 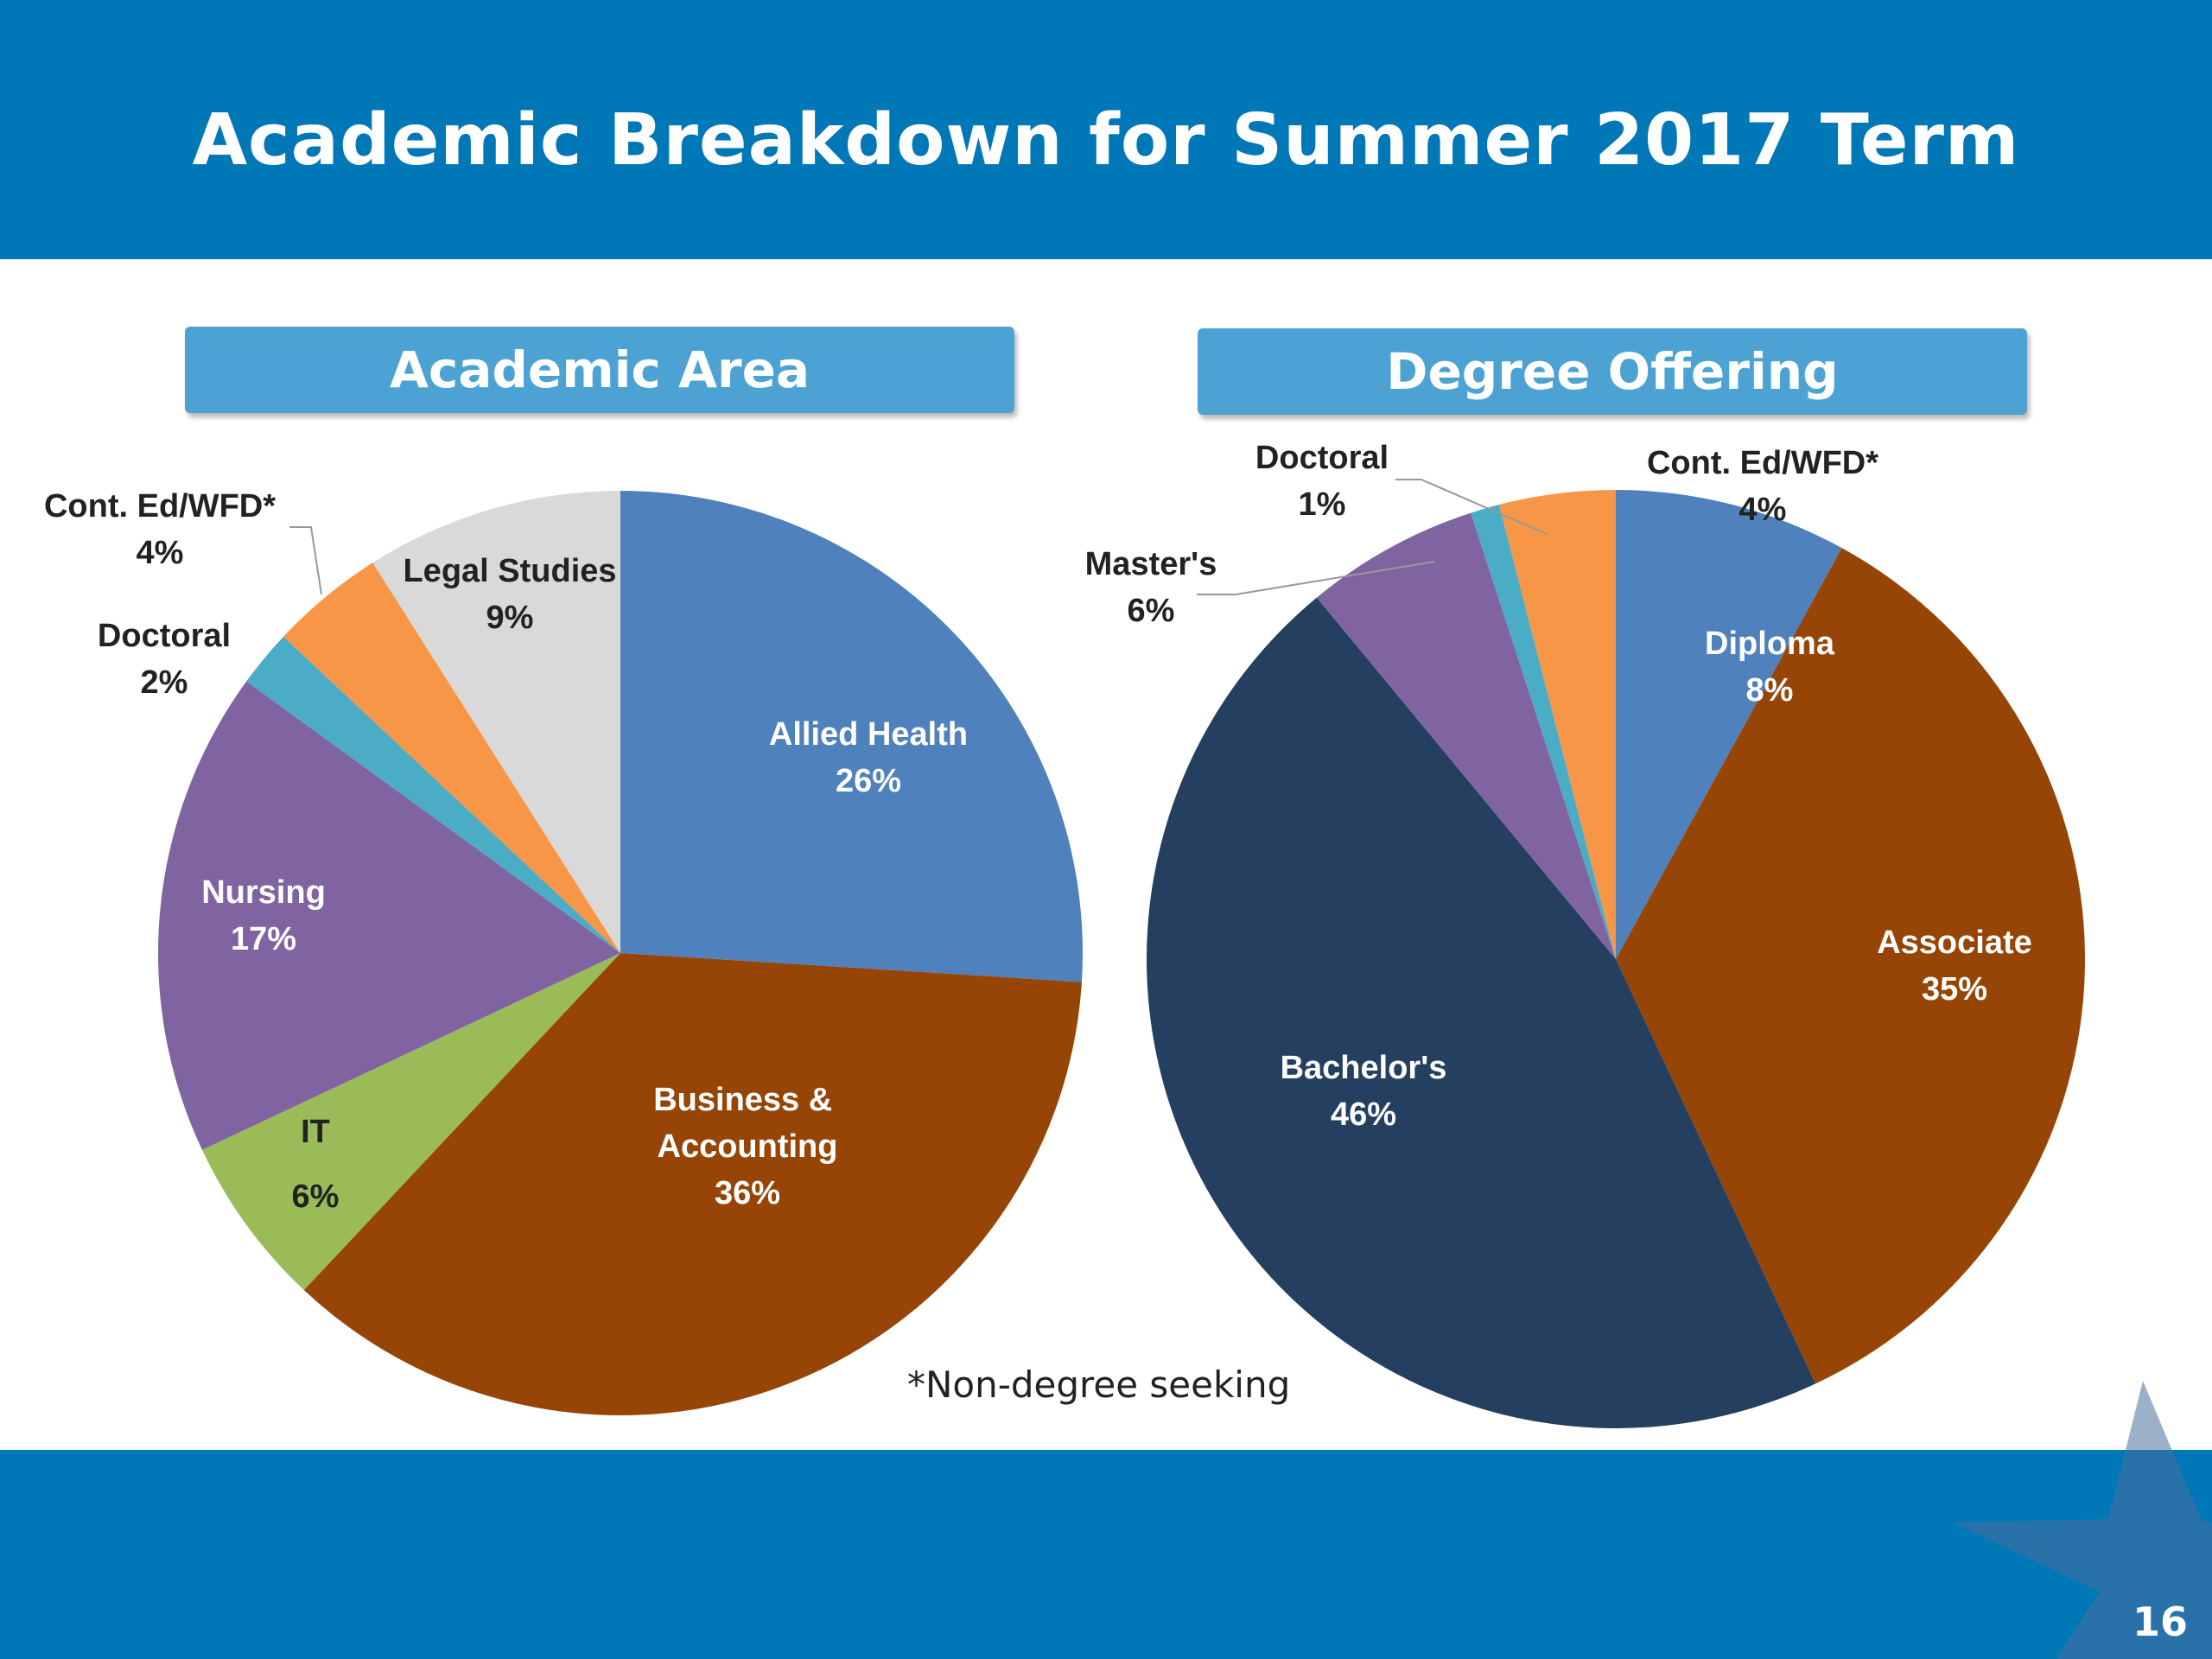 I want to click on academic-area-label-nursing: Nursing 17%, so click(x=263, y=915).